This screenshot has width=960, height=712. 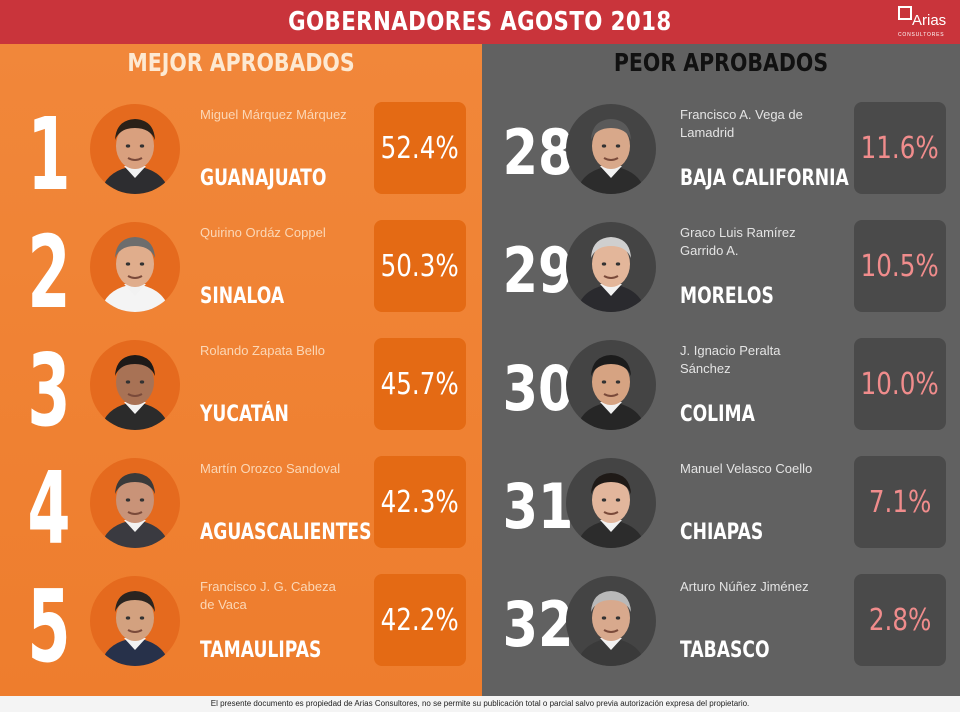 I want to click on governor-name: J. Ignacio Peralta Sánchez, so click(x=730, y=359).